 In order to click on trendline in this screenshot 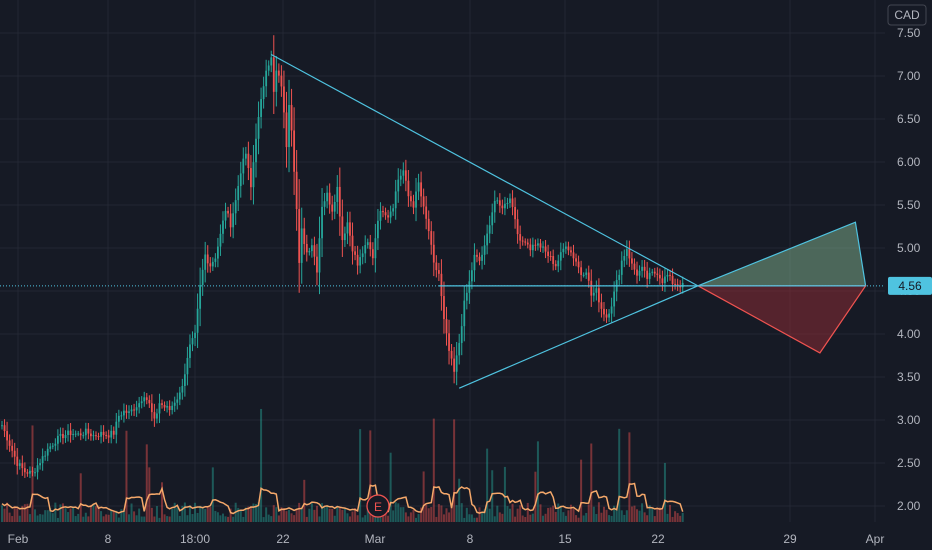, I will do `click(578, 337)`.